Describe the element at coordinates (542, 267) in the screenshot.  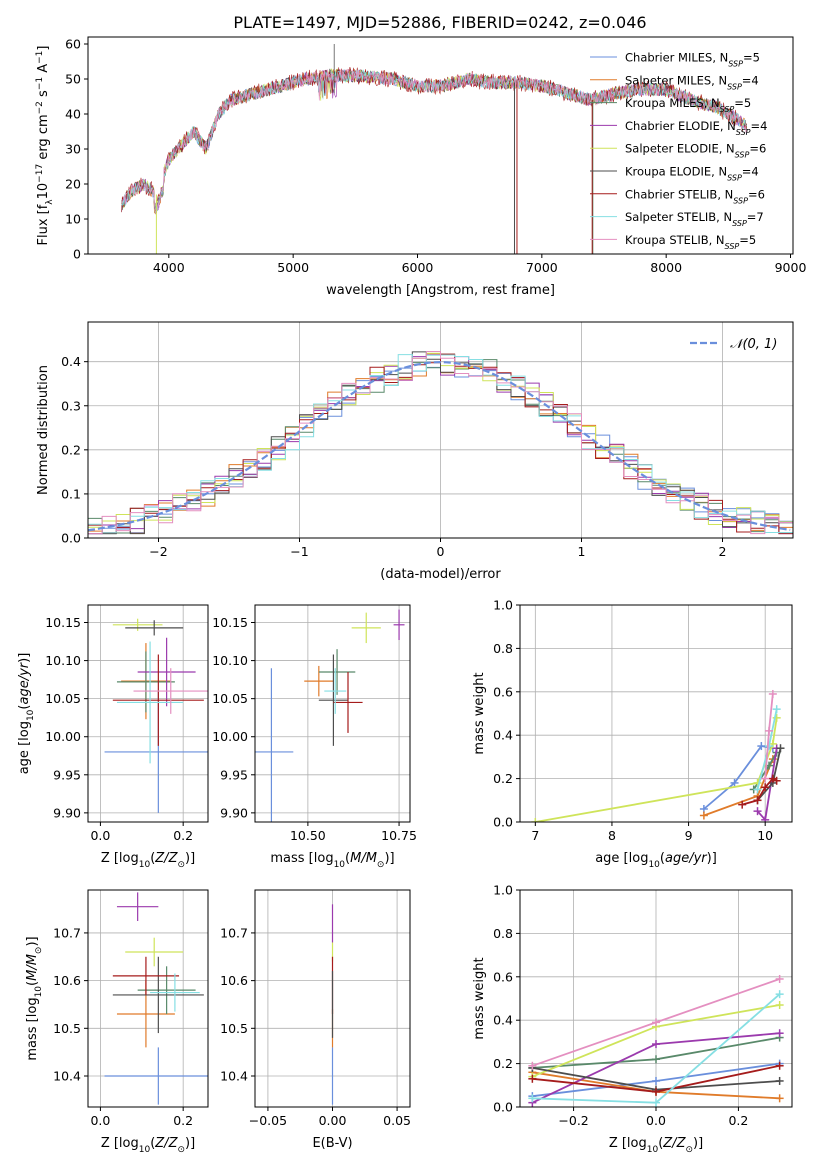
I see `x-tick-label: 7000` at that location.